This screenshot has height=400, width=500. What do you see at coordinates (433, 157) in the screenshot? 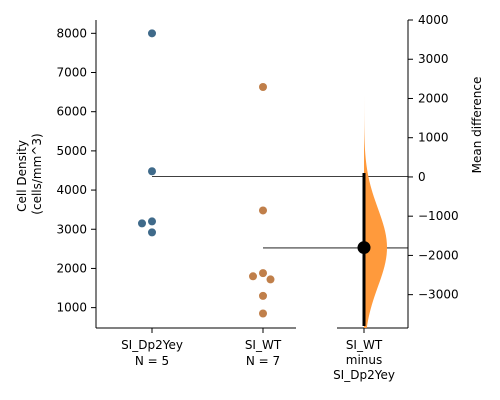
I see `right-ticks: −3000 −2000 −1000 0 1000 2000 3000 4000` at bounding box center [433, 157].